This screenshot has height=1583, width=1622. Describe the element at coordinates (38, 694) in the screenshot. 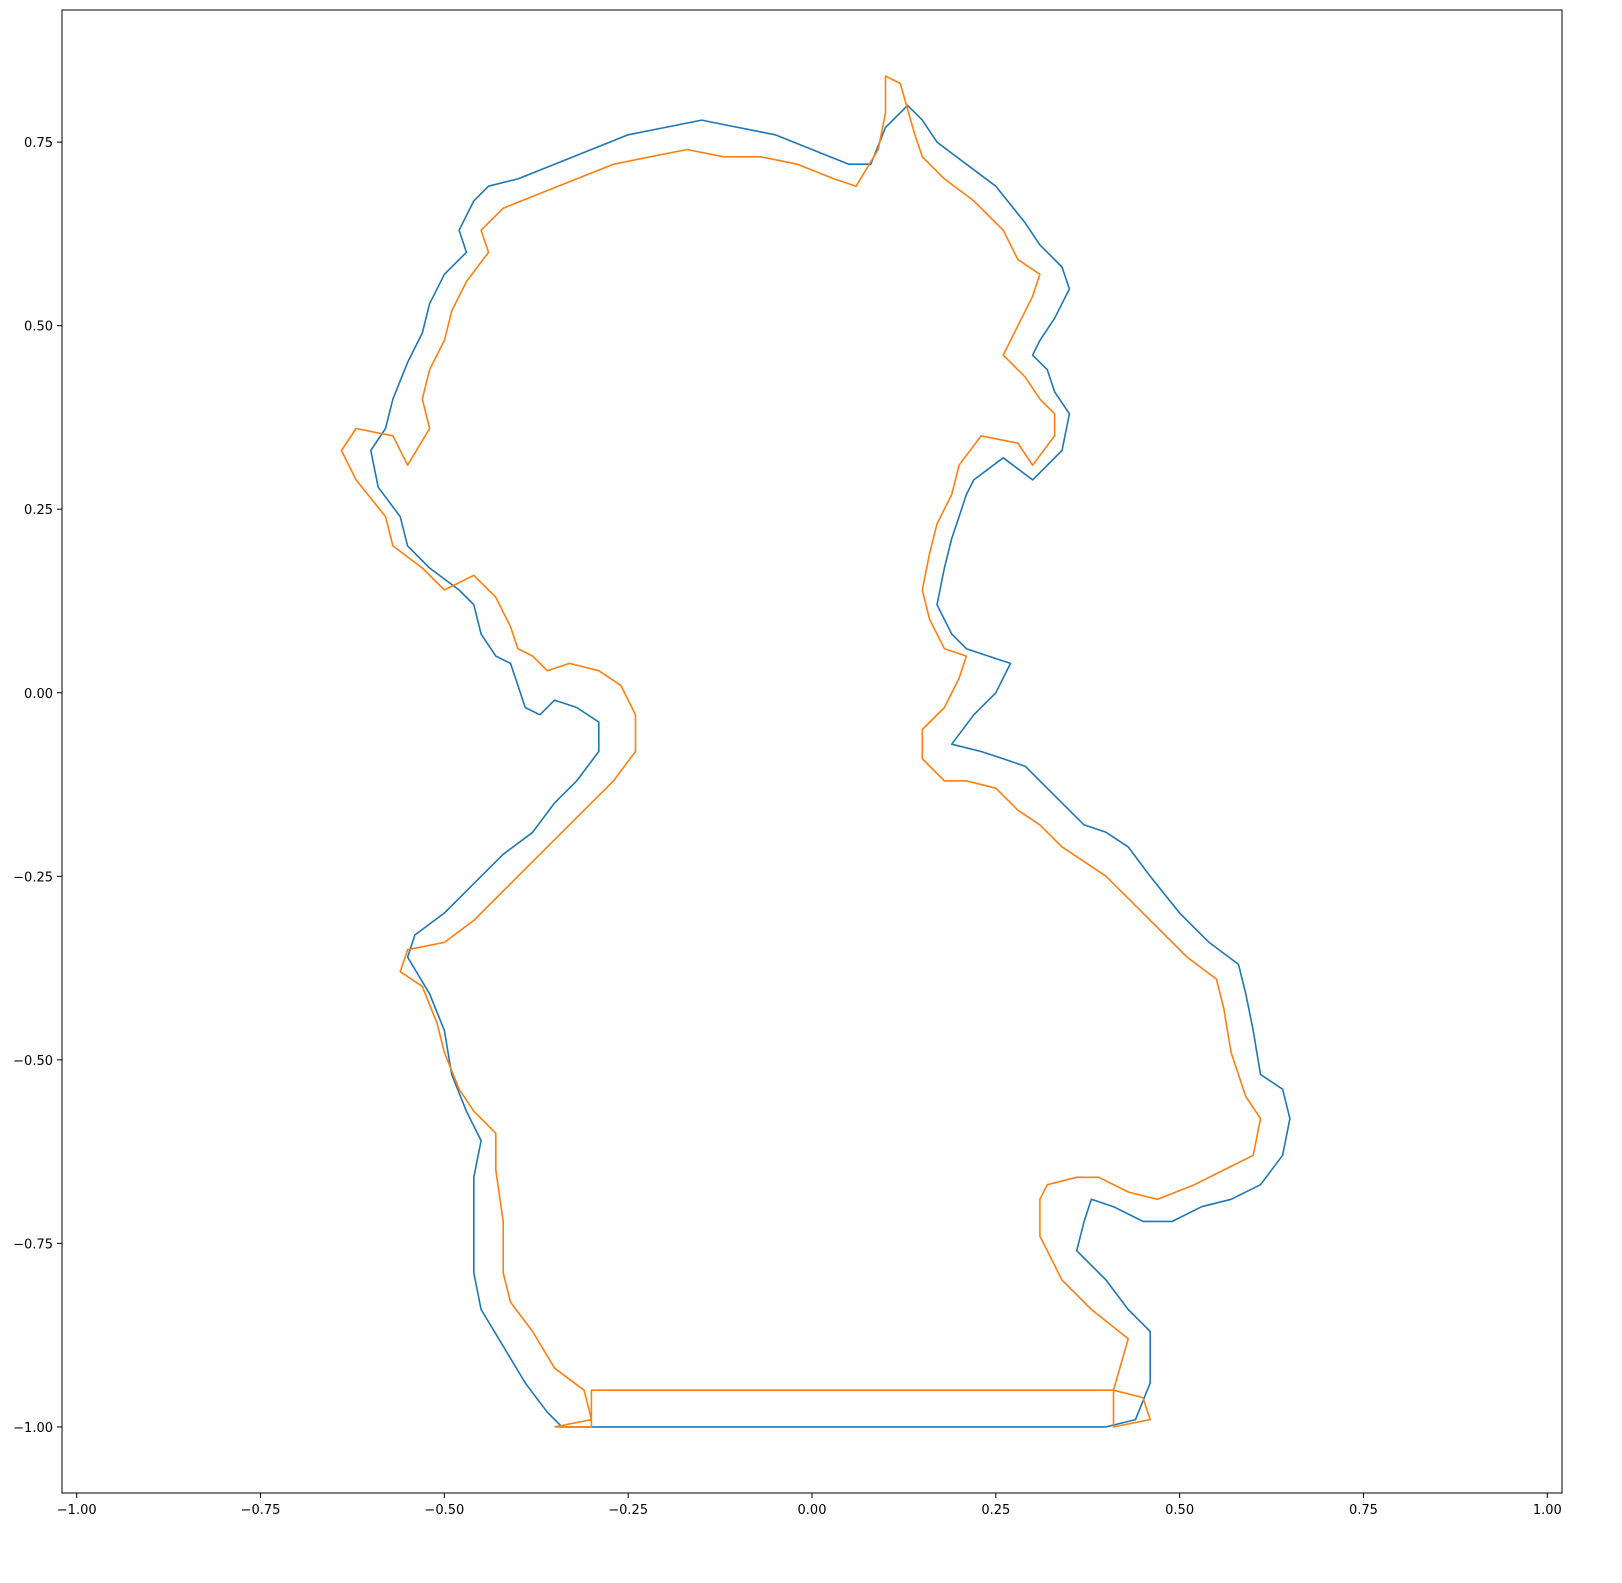

I see `y-tick-label: 0.00` at that location.